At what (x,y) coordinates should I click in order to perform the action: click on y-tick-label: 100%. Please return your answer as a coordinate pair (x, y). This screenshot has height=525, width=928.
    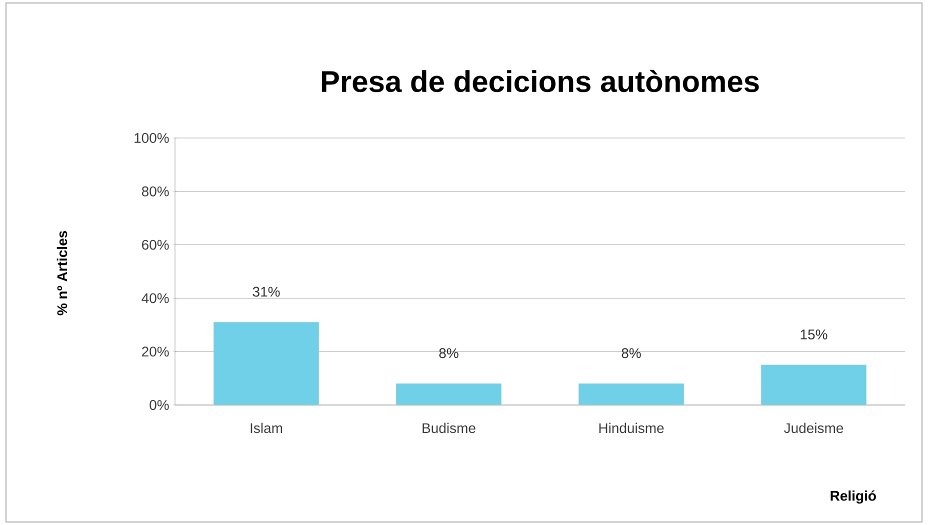
    Looking at the image, I should click on (151, 138).